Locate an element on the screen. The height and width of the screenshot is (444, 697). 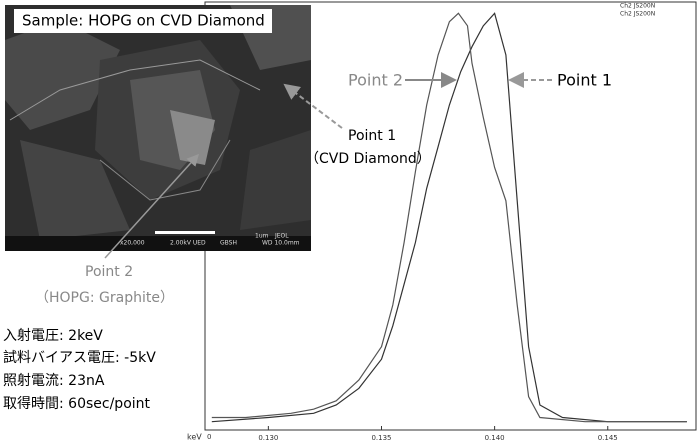
x-tick-label: 0.145 is located at coordinates (608, 438).